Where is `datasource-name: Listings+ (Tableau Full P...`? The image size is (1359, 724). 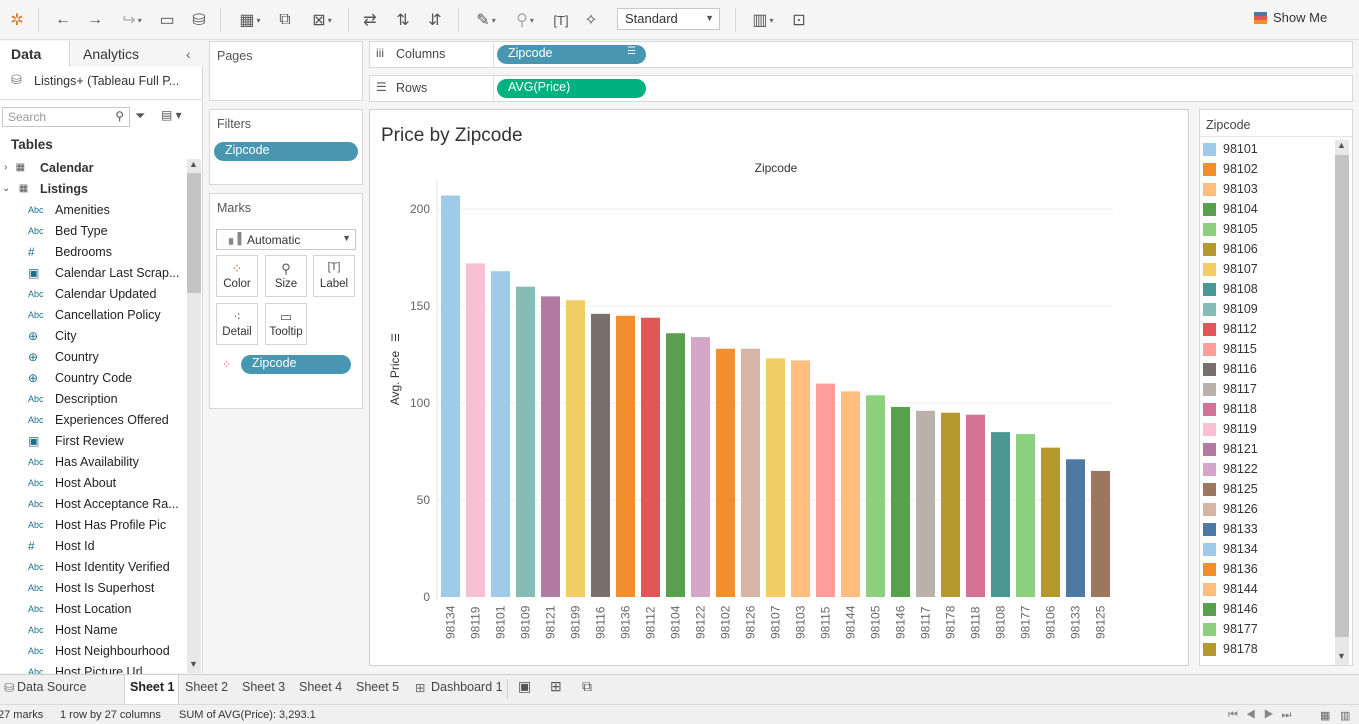 datasource-name: Listings+ (Tableau Full P... is located at coordinates (107, 81).